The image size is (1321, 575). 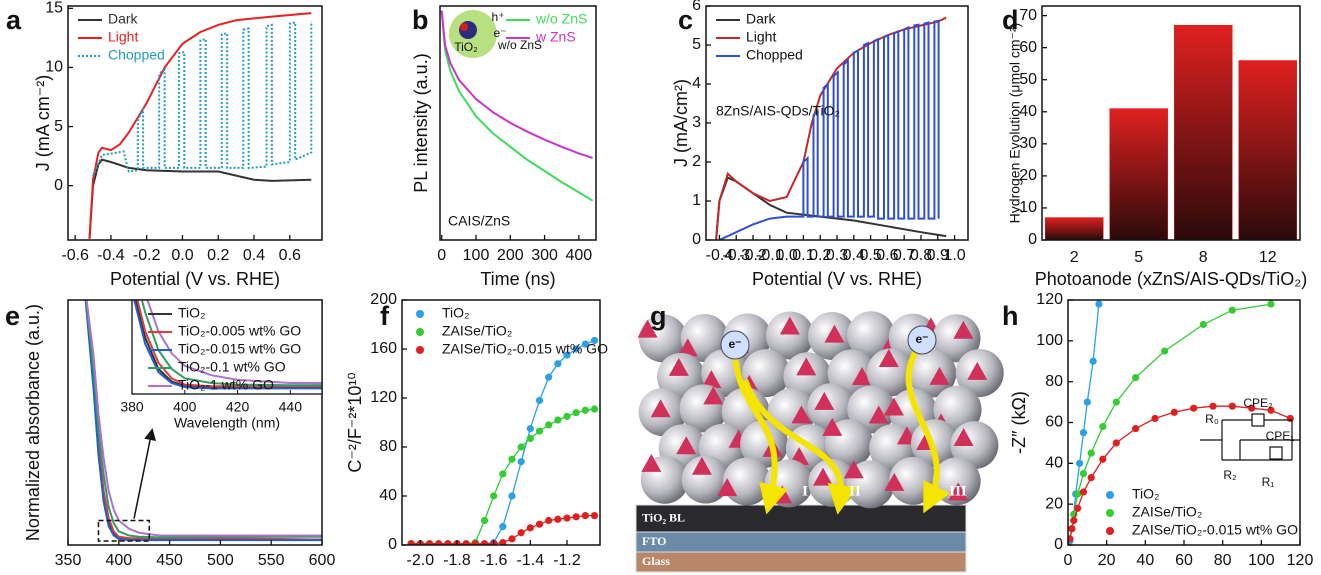 I want to click on frame, so click(x=195, y=123).